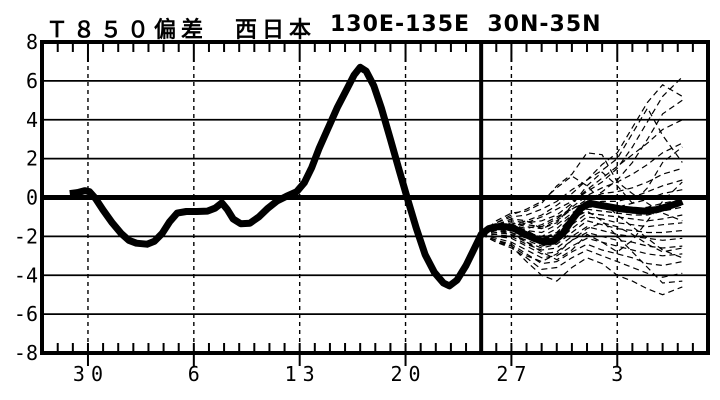 The width and height of the screenshot is (720, 400). I want to click on x-axis-label: 30, so click(91, 374).